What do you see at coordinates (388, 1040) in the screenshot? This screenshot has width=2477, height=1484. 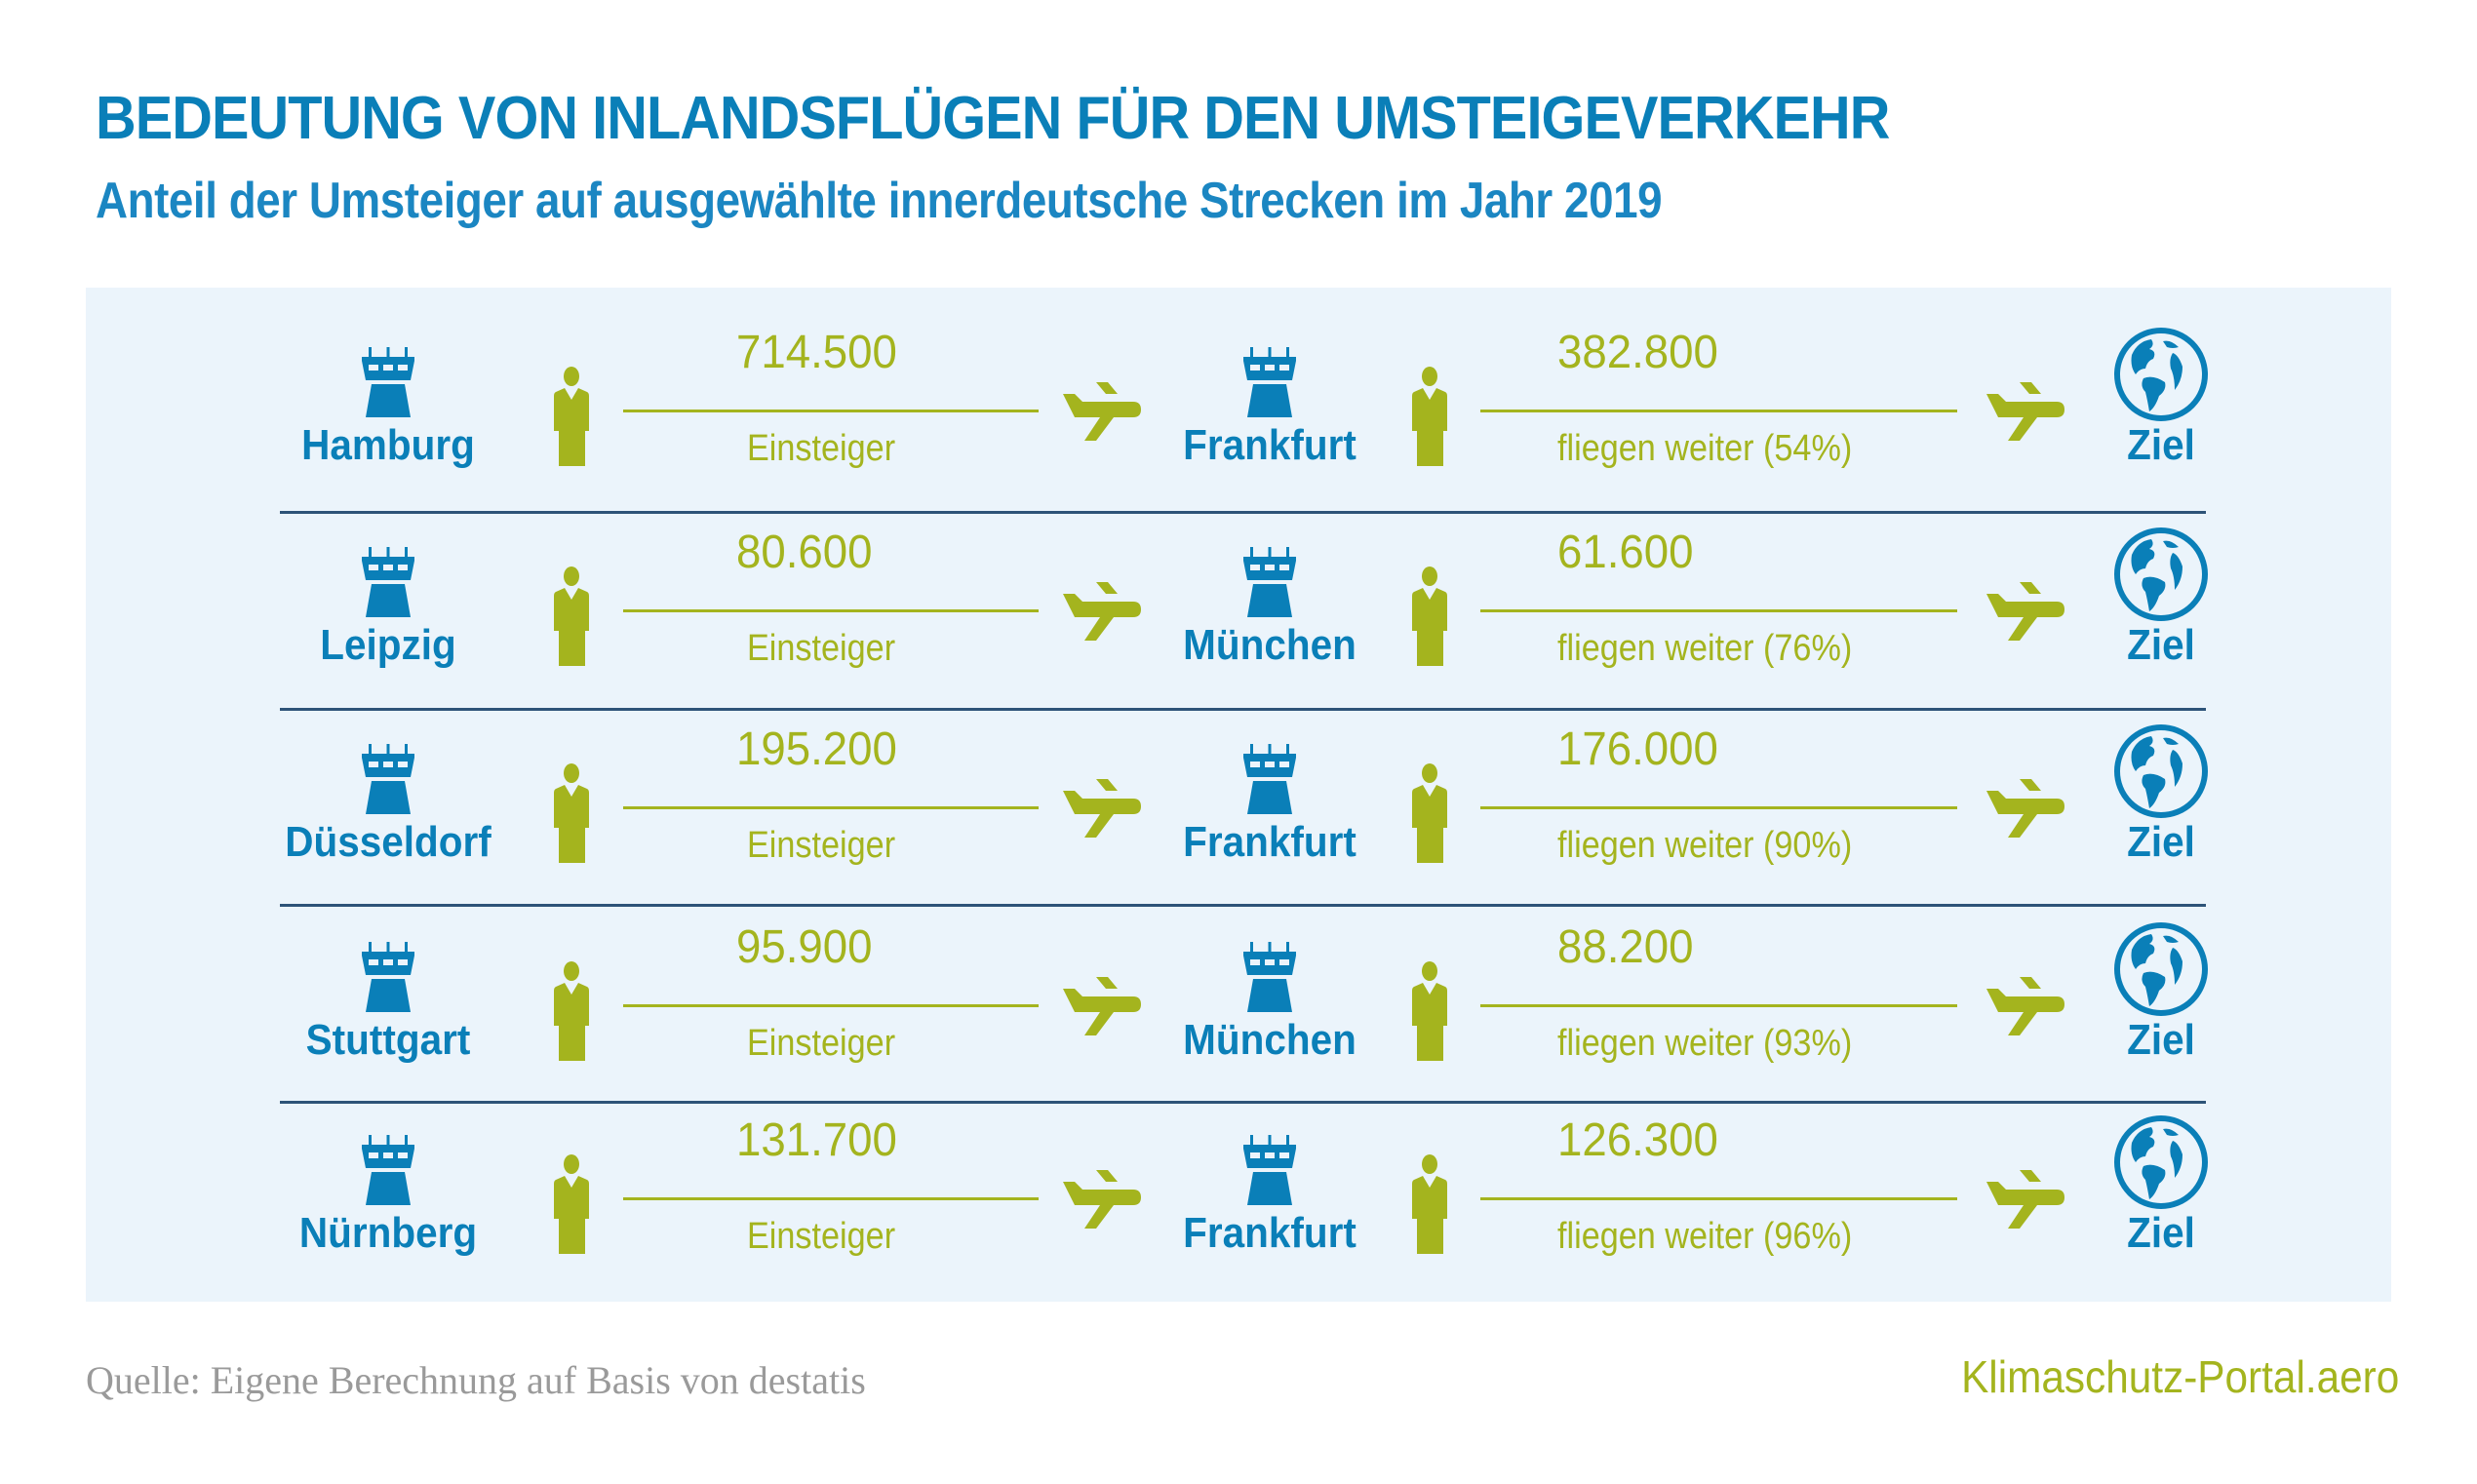 I see `origin-airport-label: Stuttgart` at bounding box center [388, 1040].